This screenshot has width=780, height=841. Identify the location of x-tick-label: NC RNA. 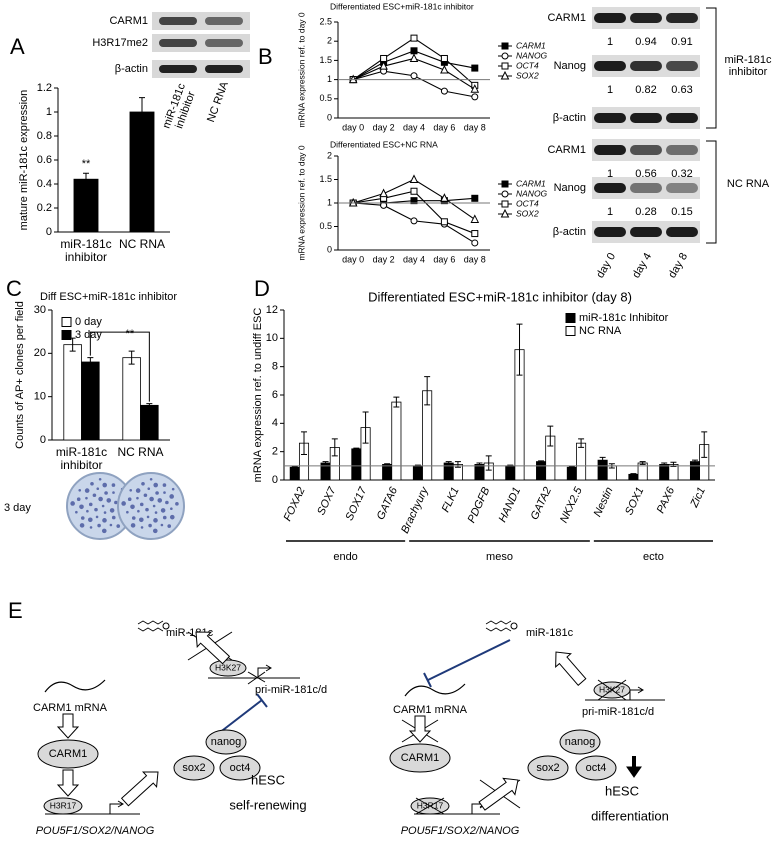
(140, 452).